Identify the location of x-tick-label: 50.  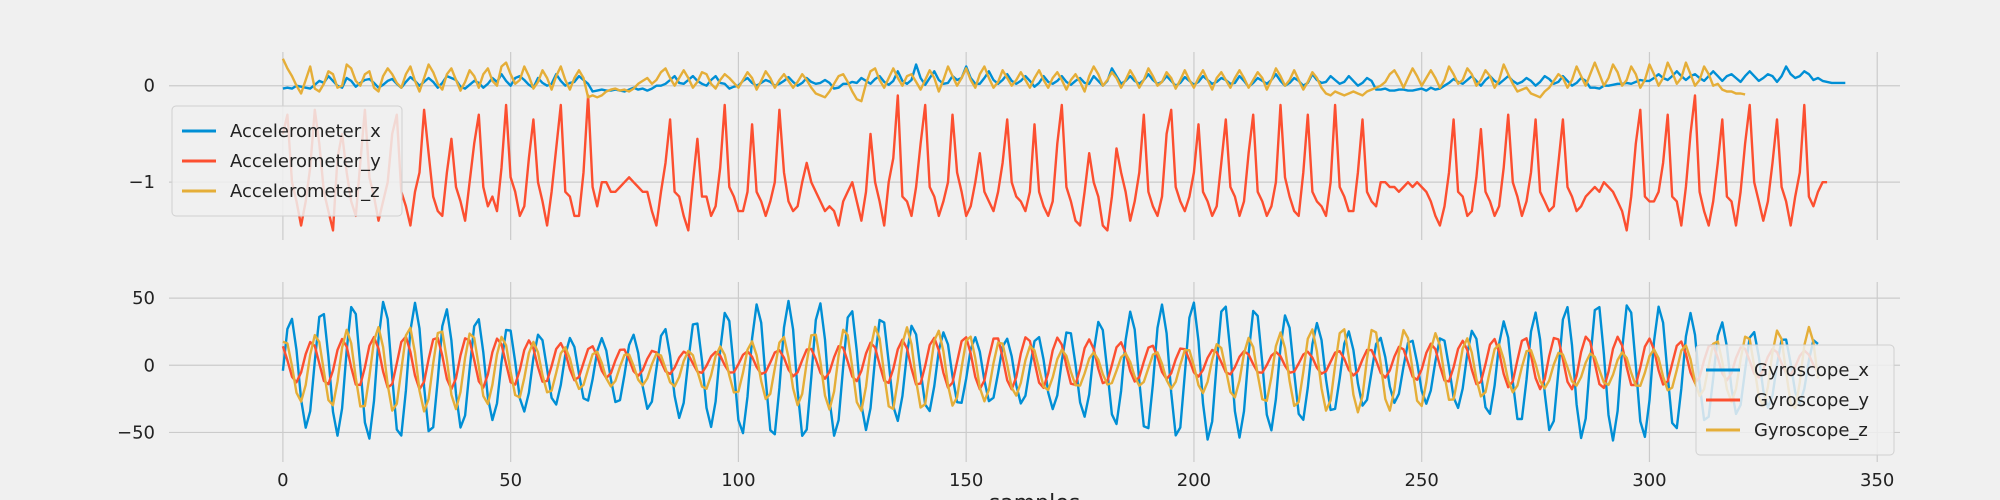
(510, 480).